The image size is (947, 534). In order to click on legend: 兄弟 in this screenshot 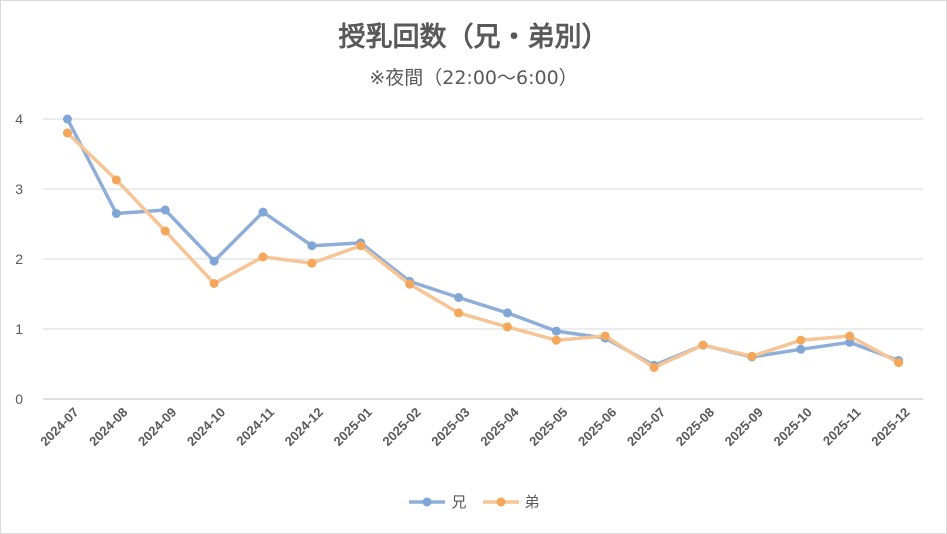, I will do `click(473, 501)`.